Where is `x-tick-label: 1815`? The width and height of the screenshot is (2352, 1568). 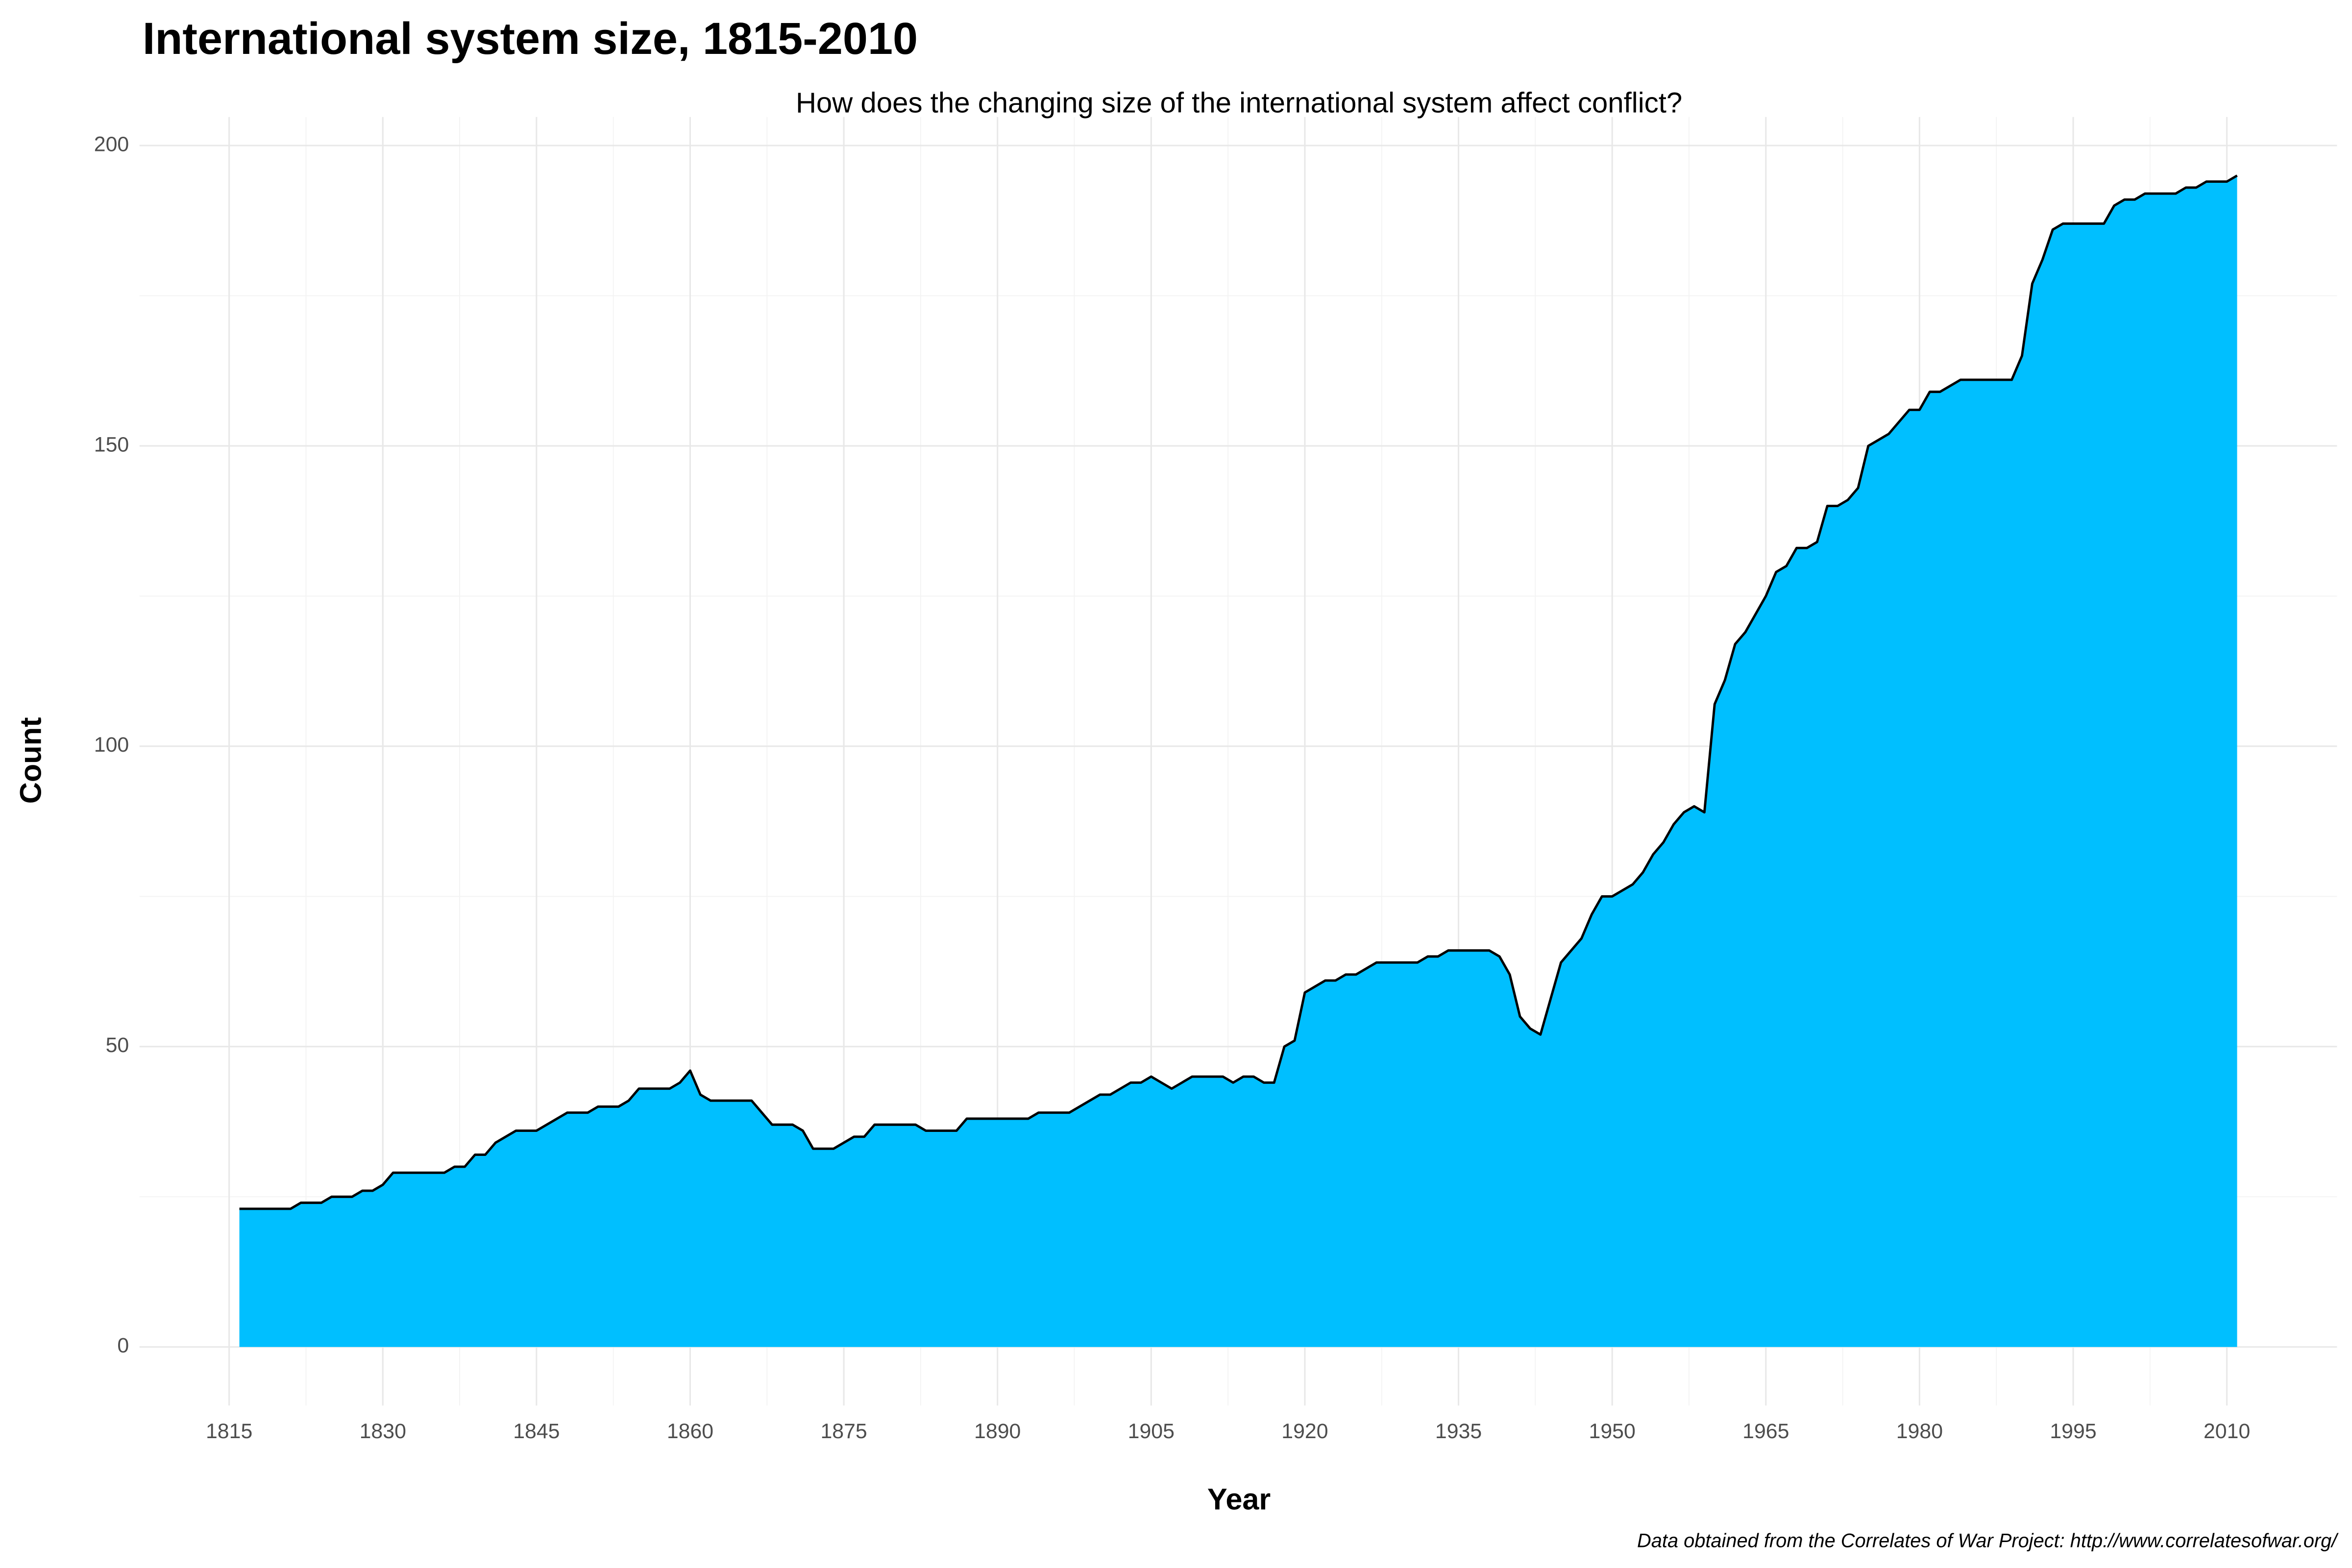
x-tick-label: 1815 is located at coordinates (229, 1431).